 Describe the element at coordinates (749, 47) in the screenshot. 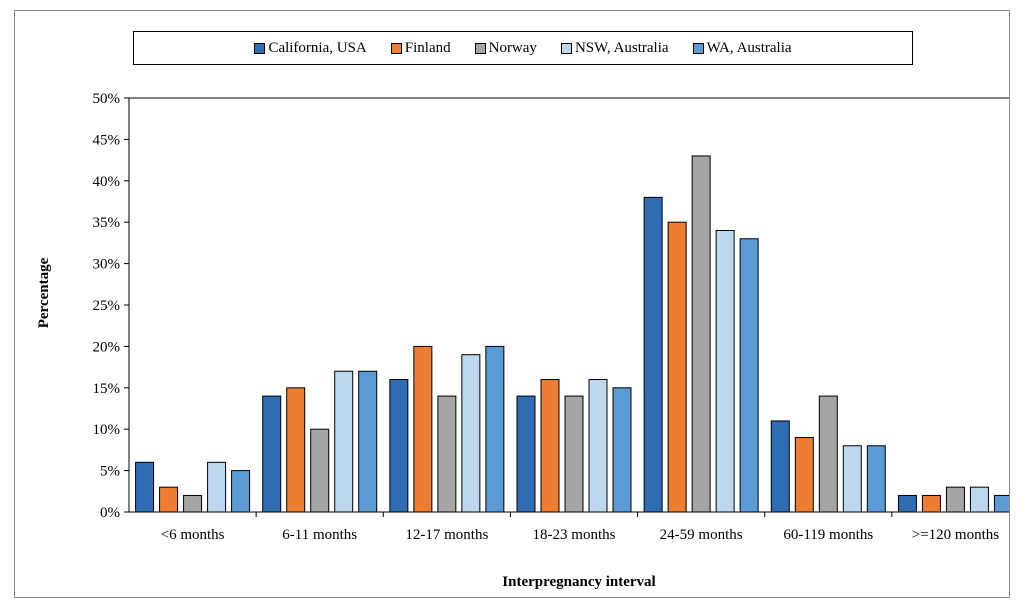

I see `legend-label: WA, Australia` at that location.